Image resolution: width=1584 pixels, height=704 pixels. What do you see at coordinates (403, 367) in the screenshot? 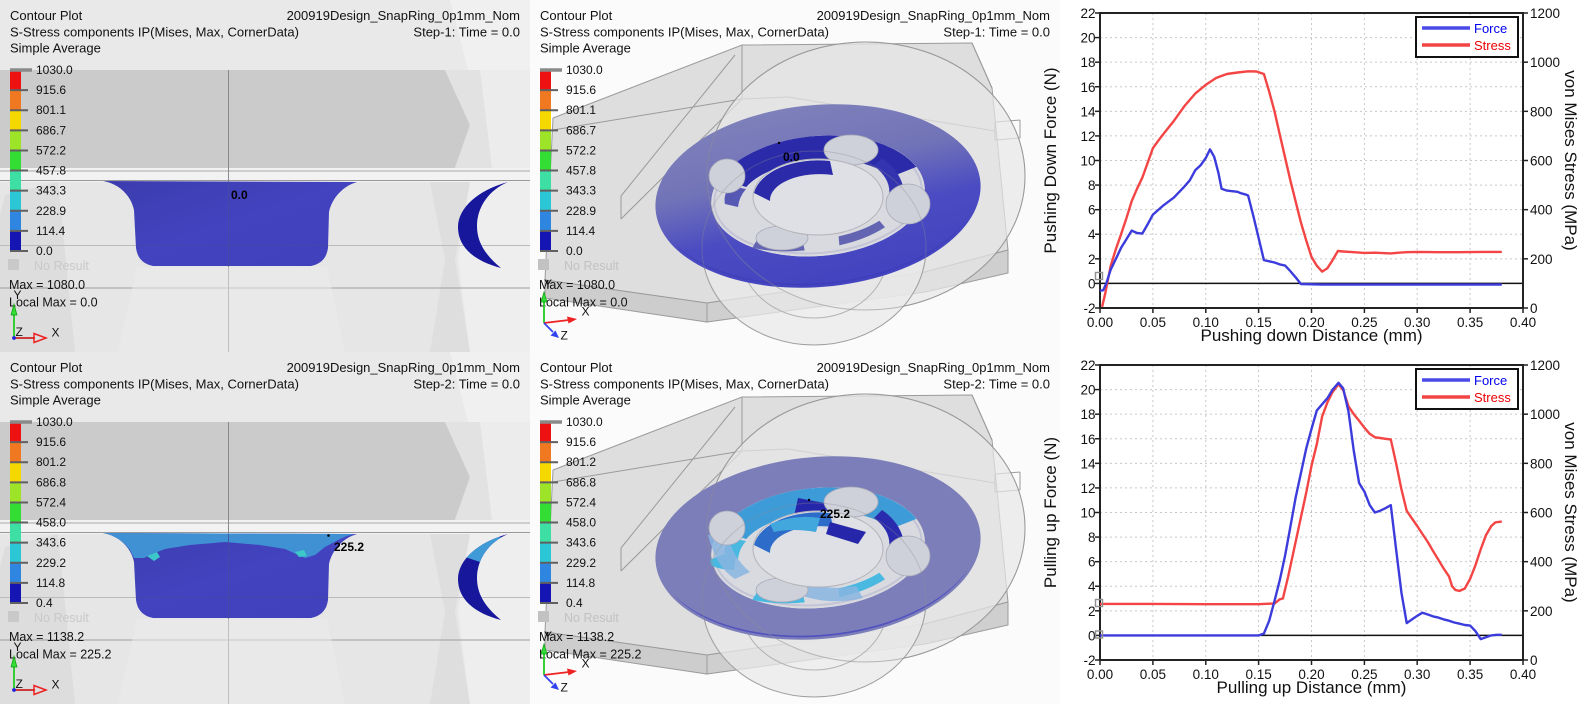
I see `svg-text:200919Design_SnapRing_0p1mm_No: 200919Design_SnapRing_0p1mm_Nom` at bounding box center [403, 367].